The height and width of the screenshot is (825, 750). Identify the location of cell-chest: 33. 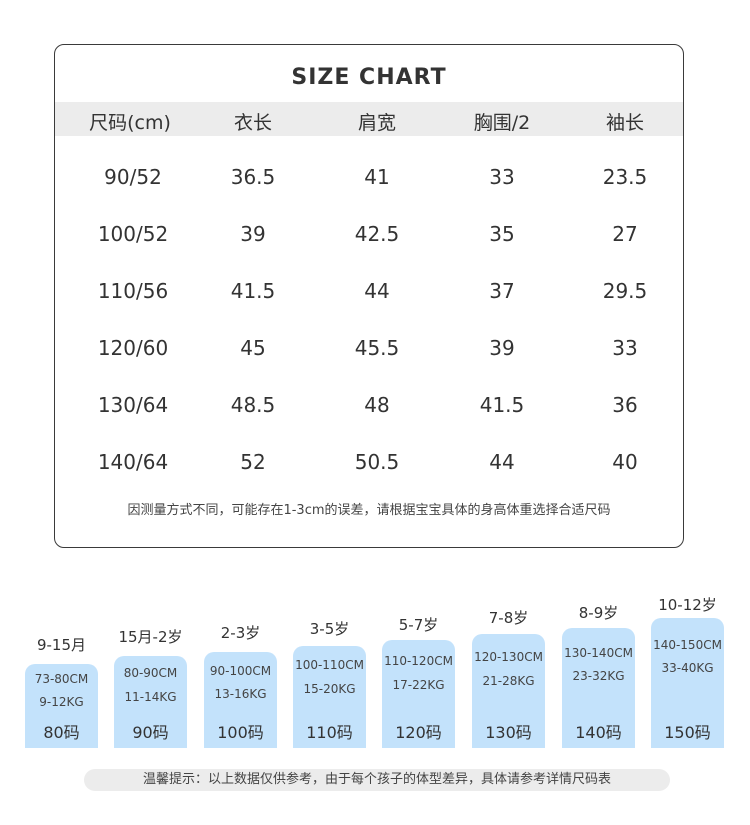
(502, 177).